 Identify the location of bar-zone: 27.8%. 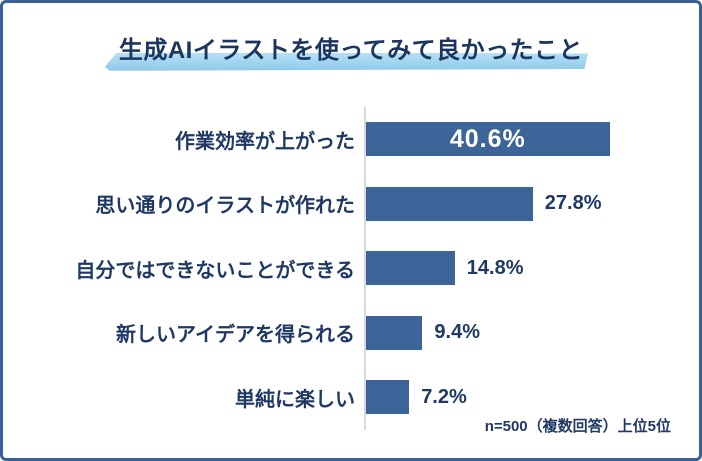
(531, 203).